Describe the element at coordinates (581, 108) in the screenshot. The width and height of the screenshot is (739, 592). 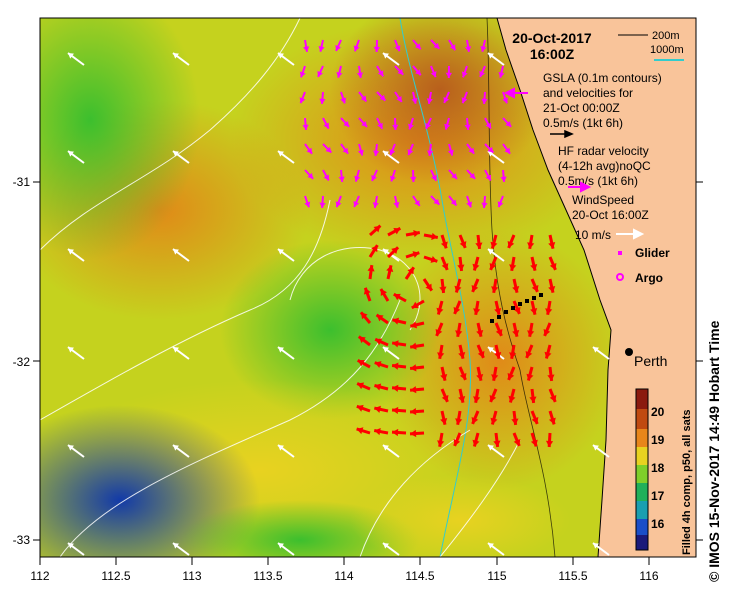
I see `legend-gsla-3: 21-Oct 00:00Z` at that location.